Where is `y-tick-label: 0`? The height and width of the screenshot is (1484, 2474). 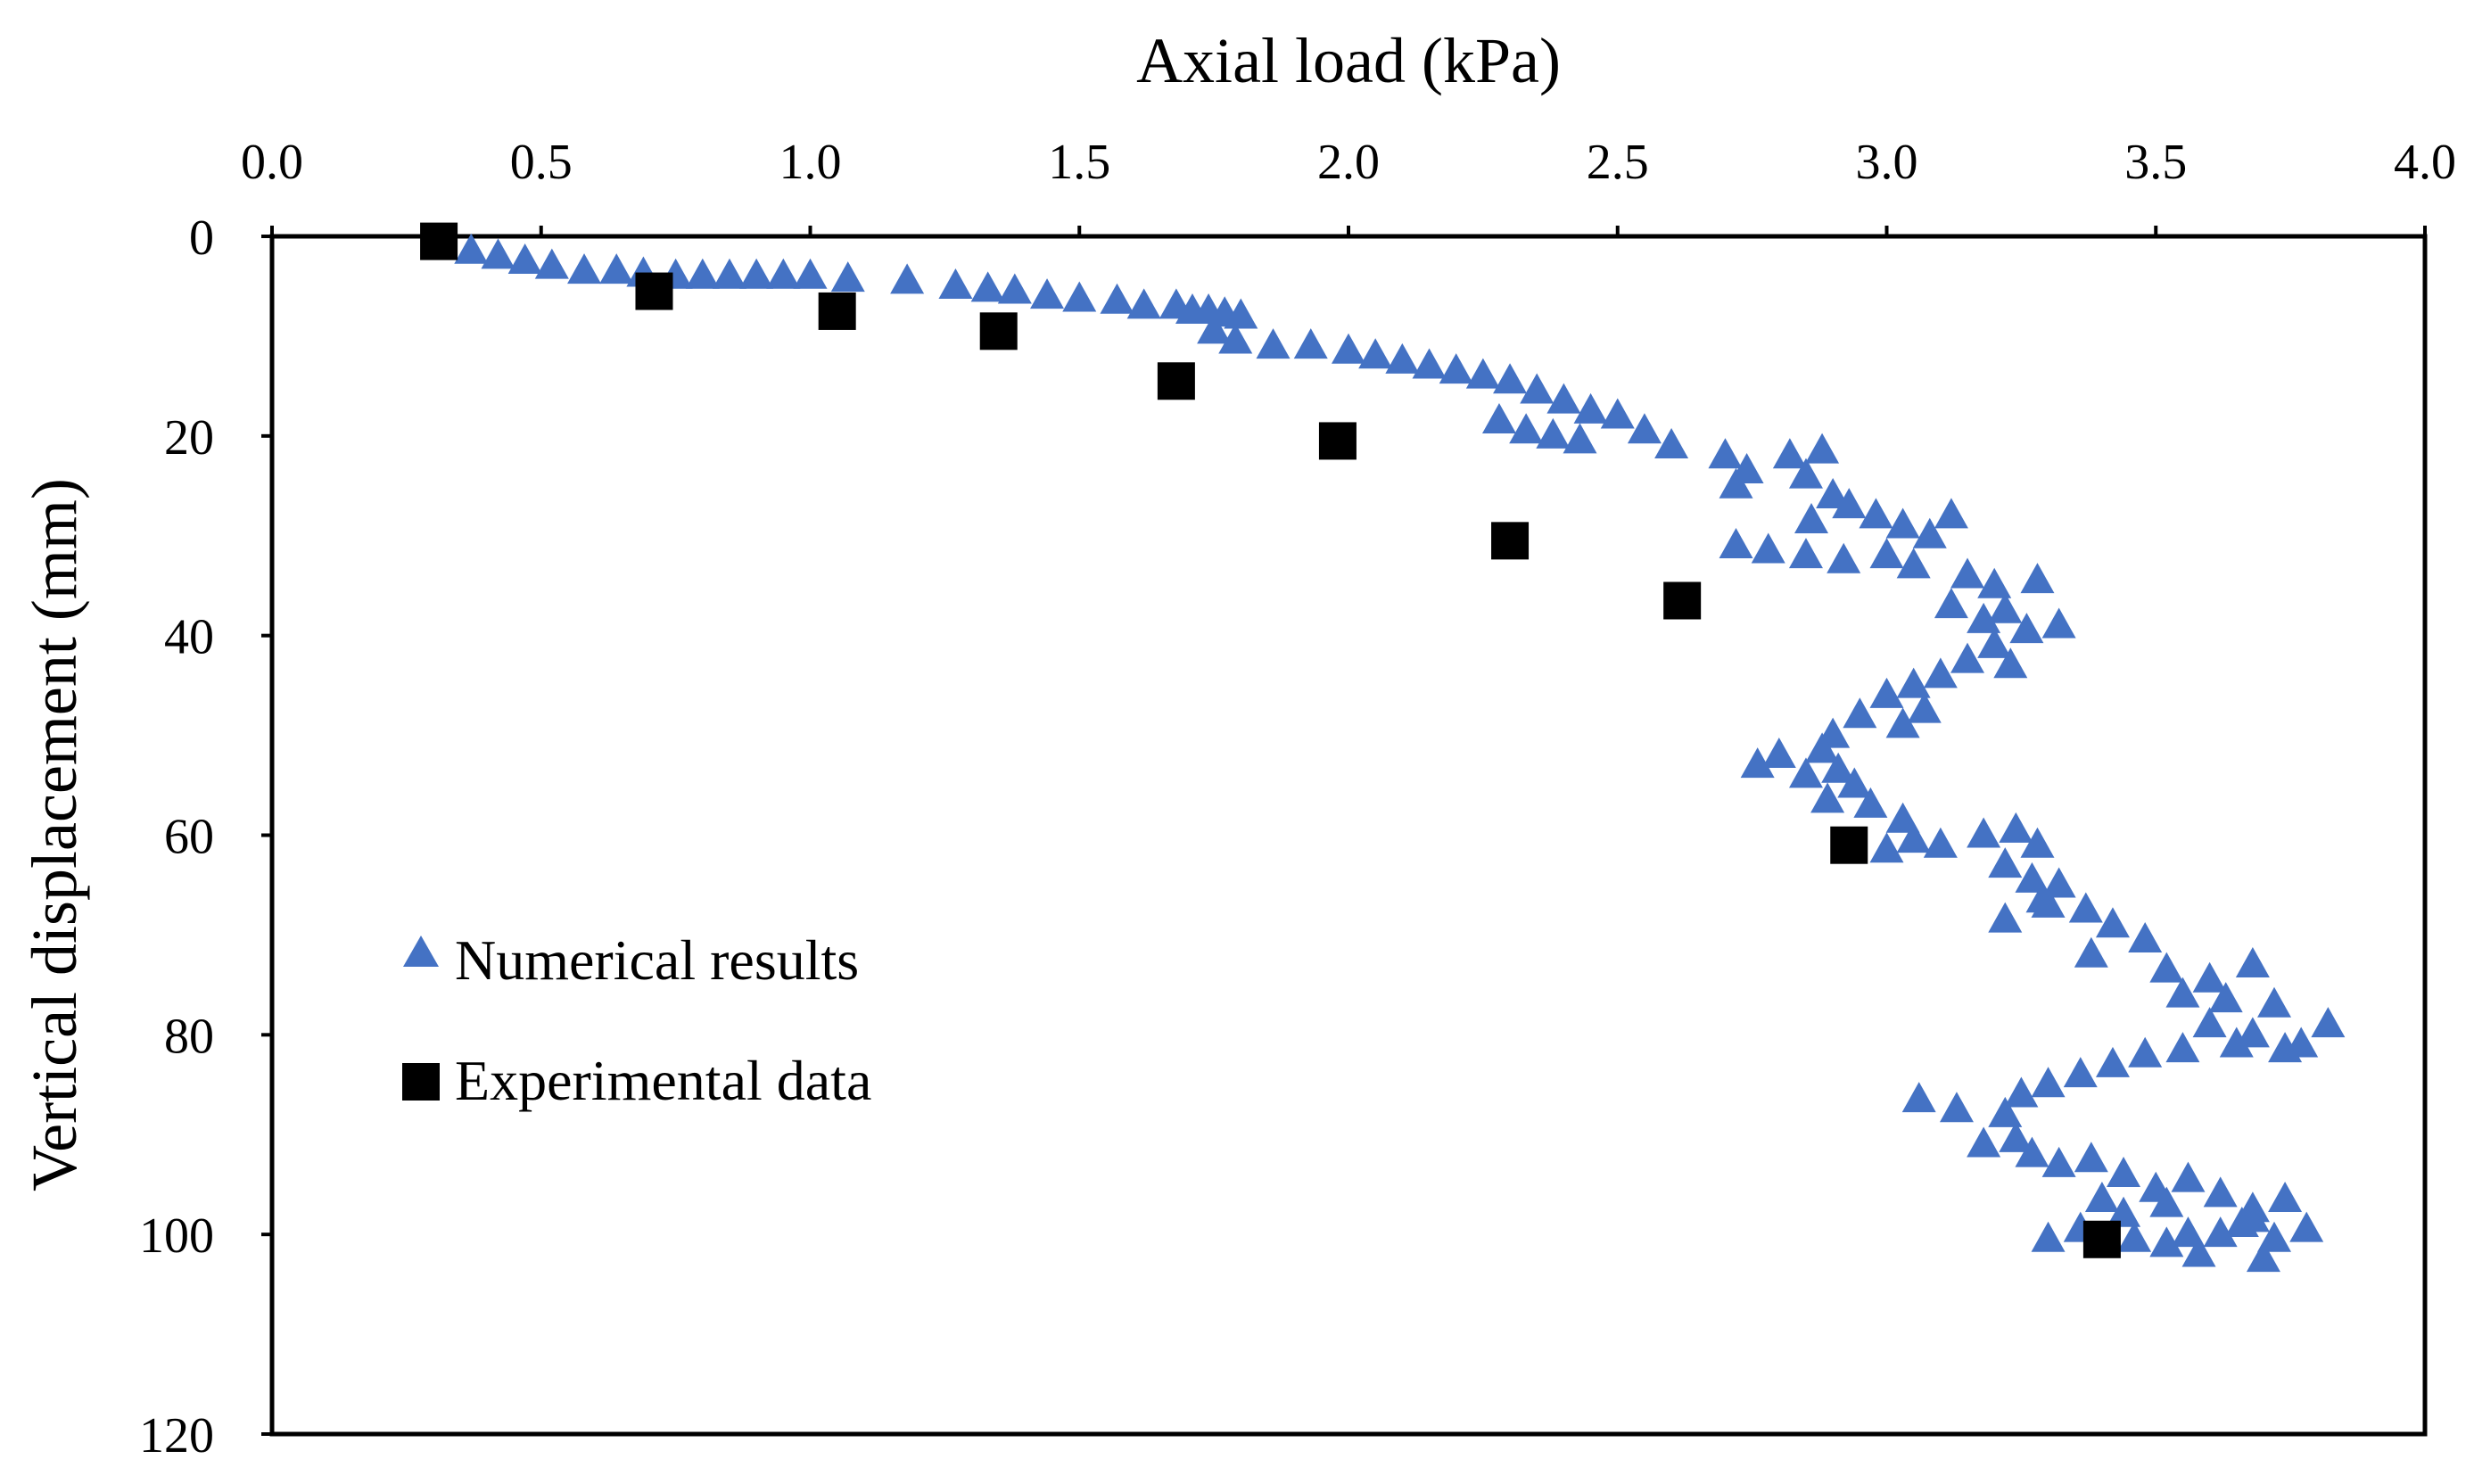
y-tick-label: 0 is located at coordinates (201, 238).